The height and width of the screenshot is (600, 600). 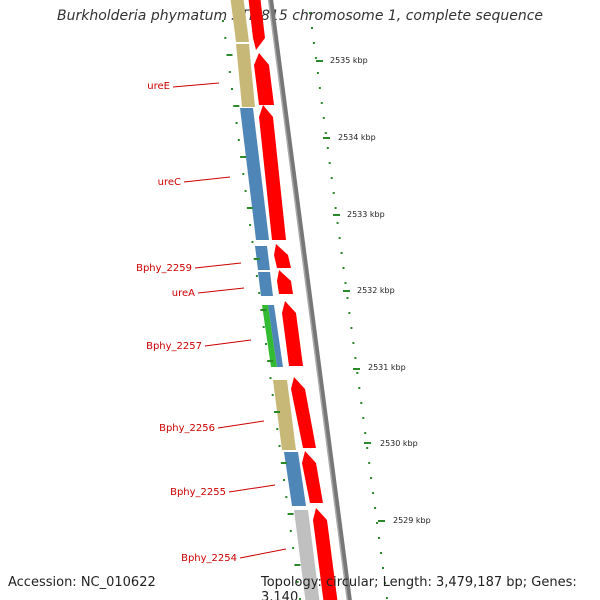 I want to click on scale-label: 2529 kbp, so click(x=412, y=520).